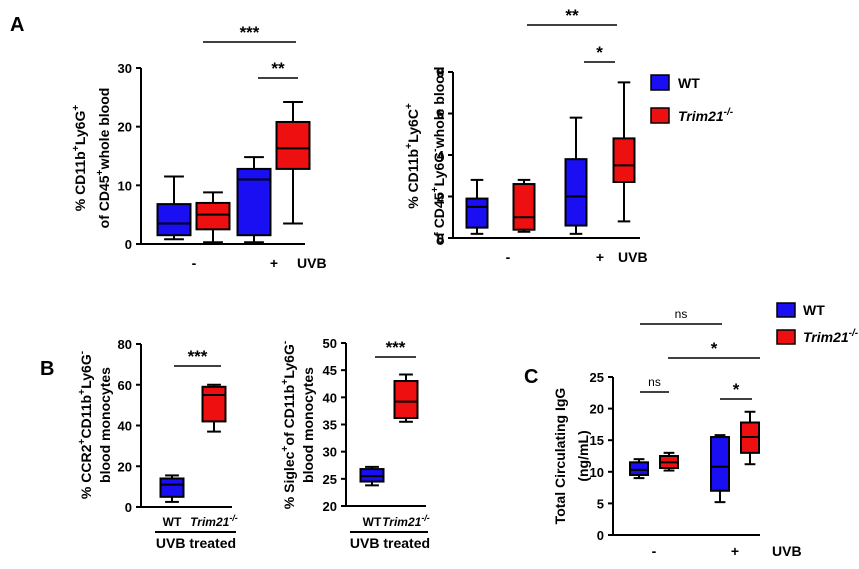  I want to click on legend-top: WT Trim21-/-, so click(692, 99).